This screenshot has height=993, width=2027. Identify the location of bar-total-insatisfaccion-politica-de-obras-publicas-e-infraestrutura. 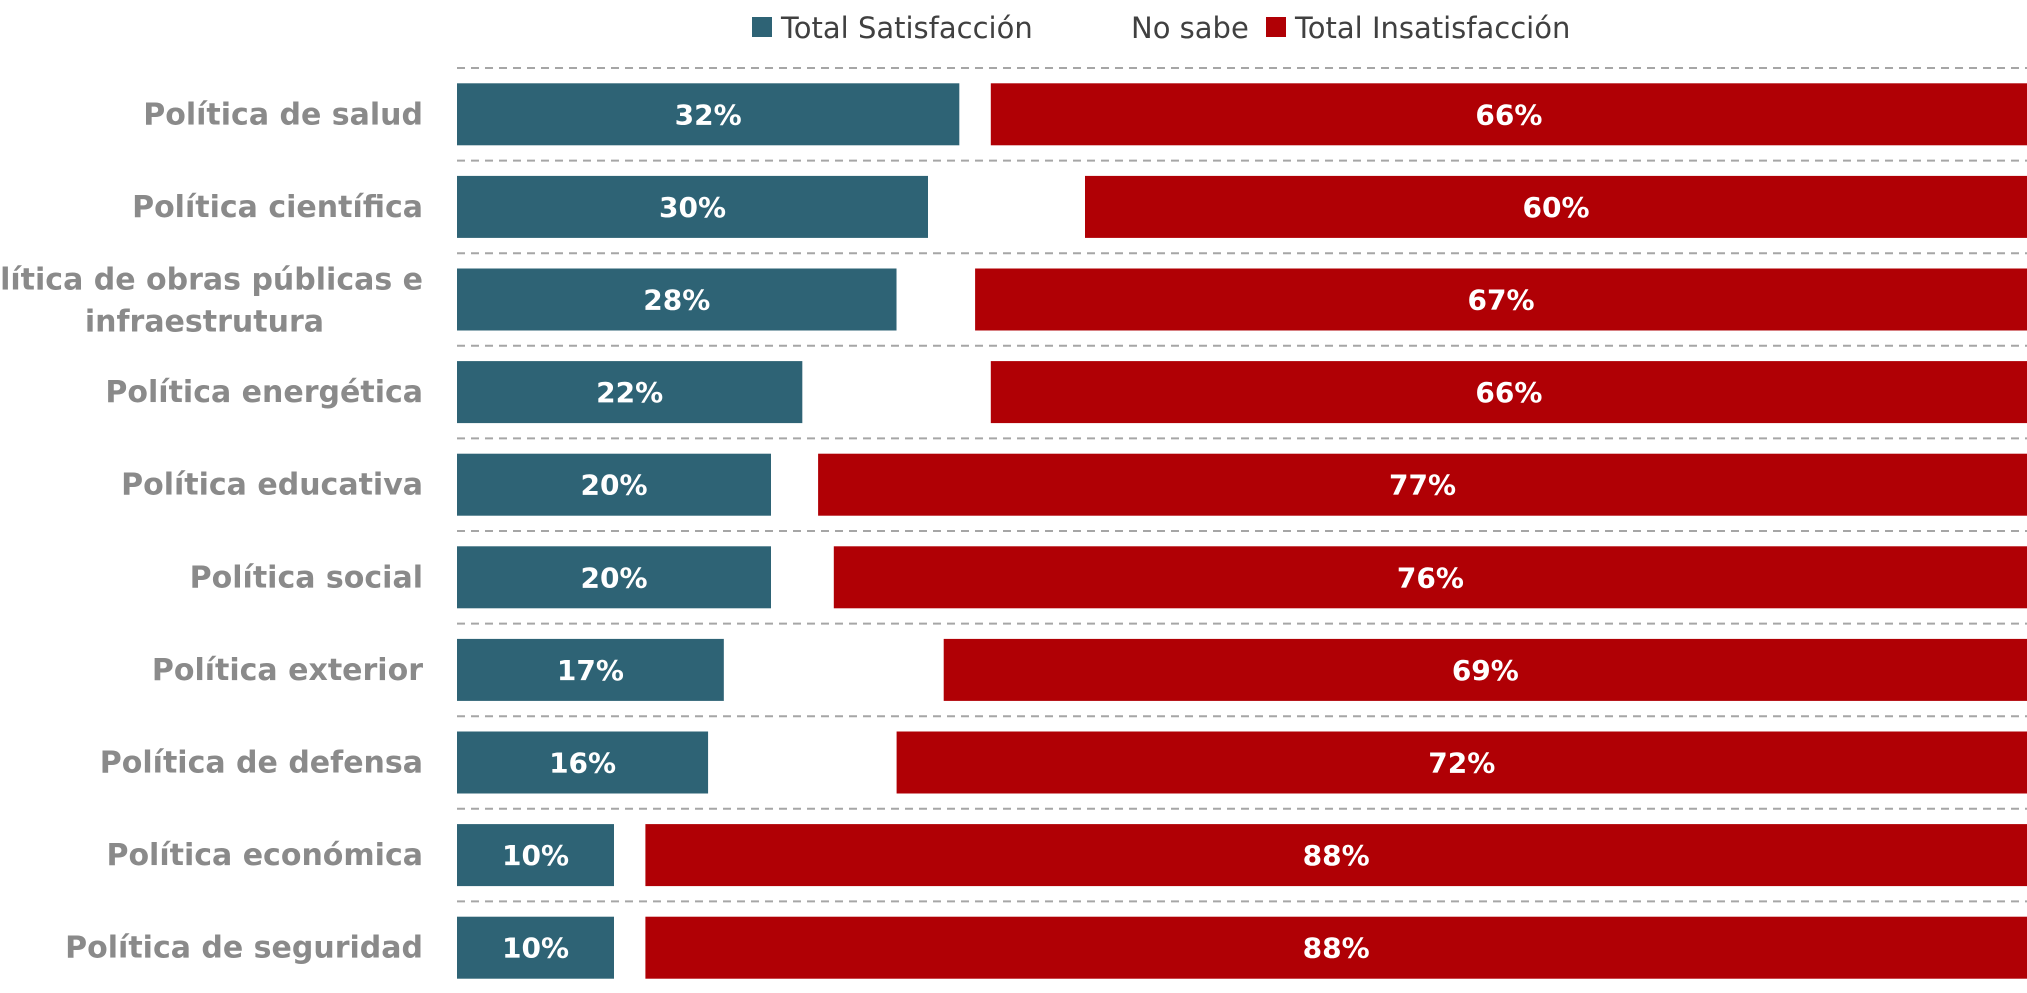
(1501, 299).